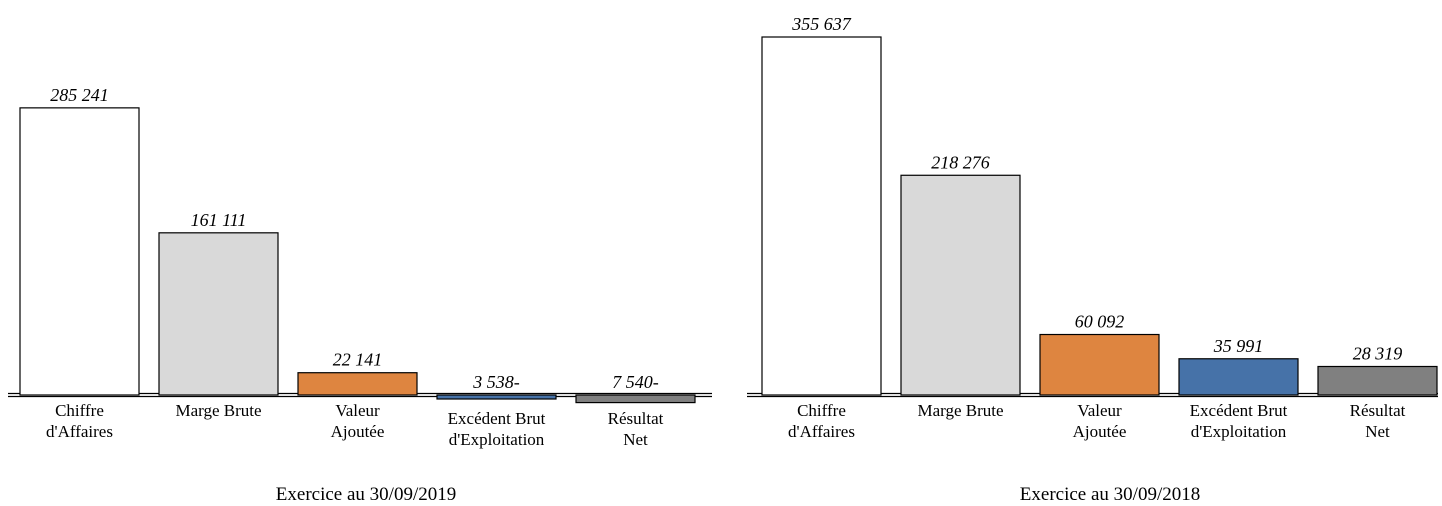 Image resolution: width=1442 pixels, height=506 pixels. I want to click on chart-title: Exercice au 30/09/2019, so click(366, 494).